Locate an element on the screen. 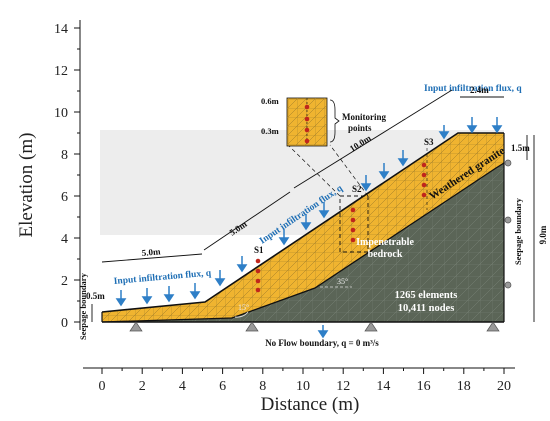 This screenshot has width=550, height=421. inset-dim-0-3m: 0.3m is located at coordinates (270, 131).